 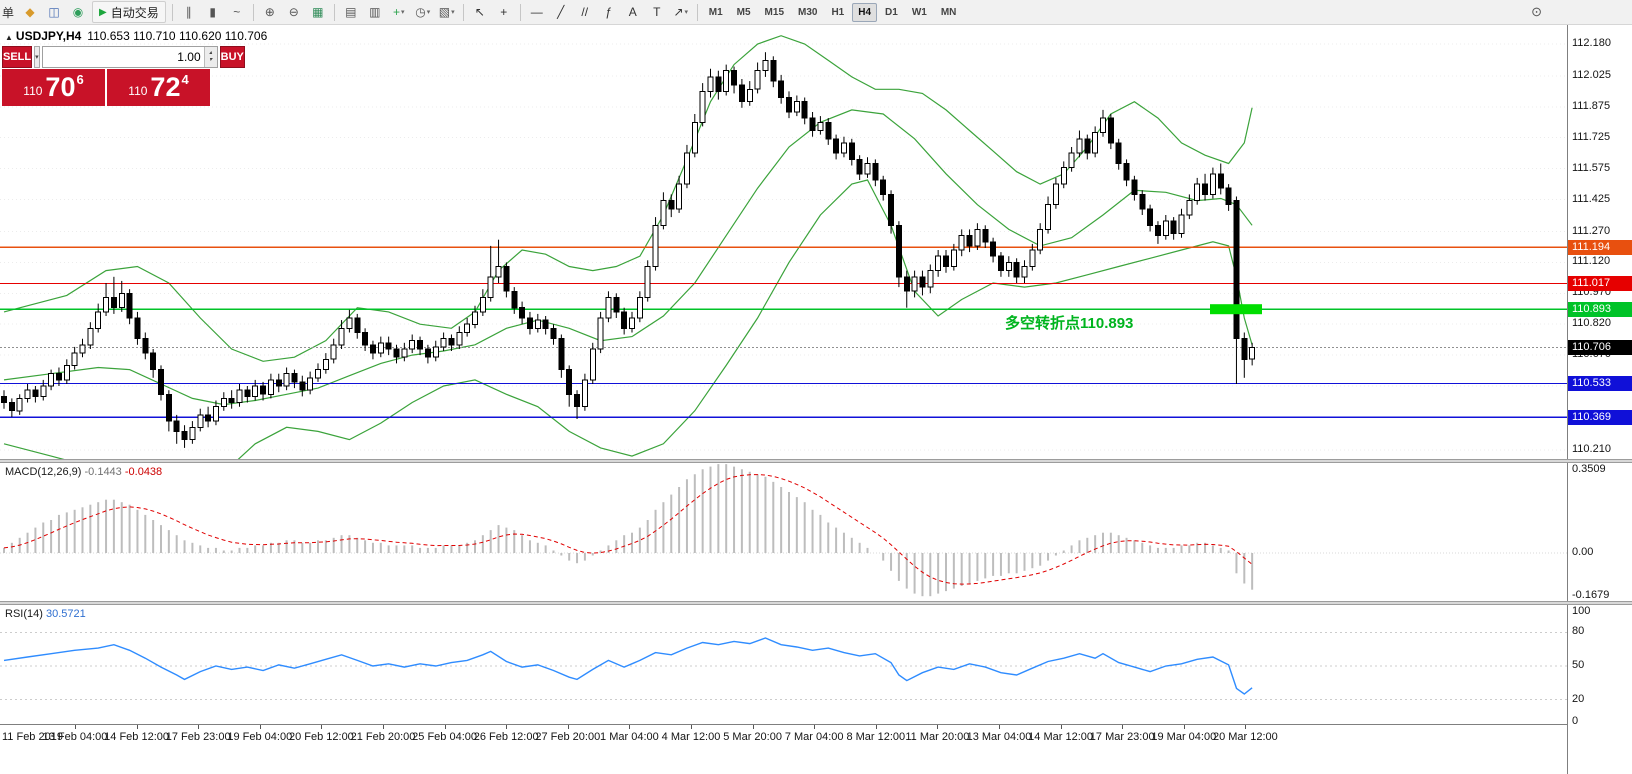 What do you see at coordinates (816, 603) in the screenshot?
I see `panel-separator-rsi` at bounding box center [816, 603].